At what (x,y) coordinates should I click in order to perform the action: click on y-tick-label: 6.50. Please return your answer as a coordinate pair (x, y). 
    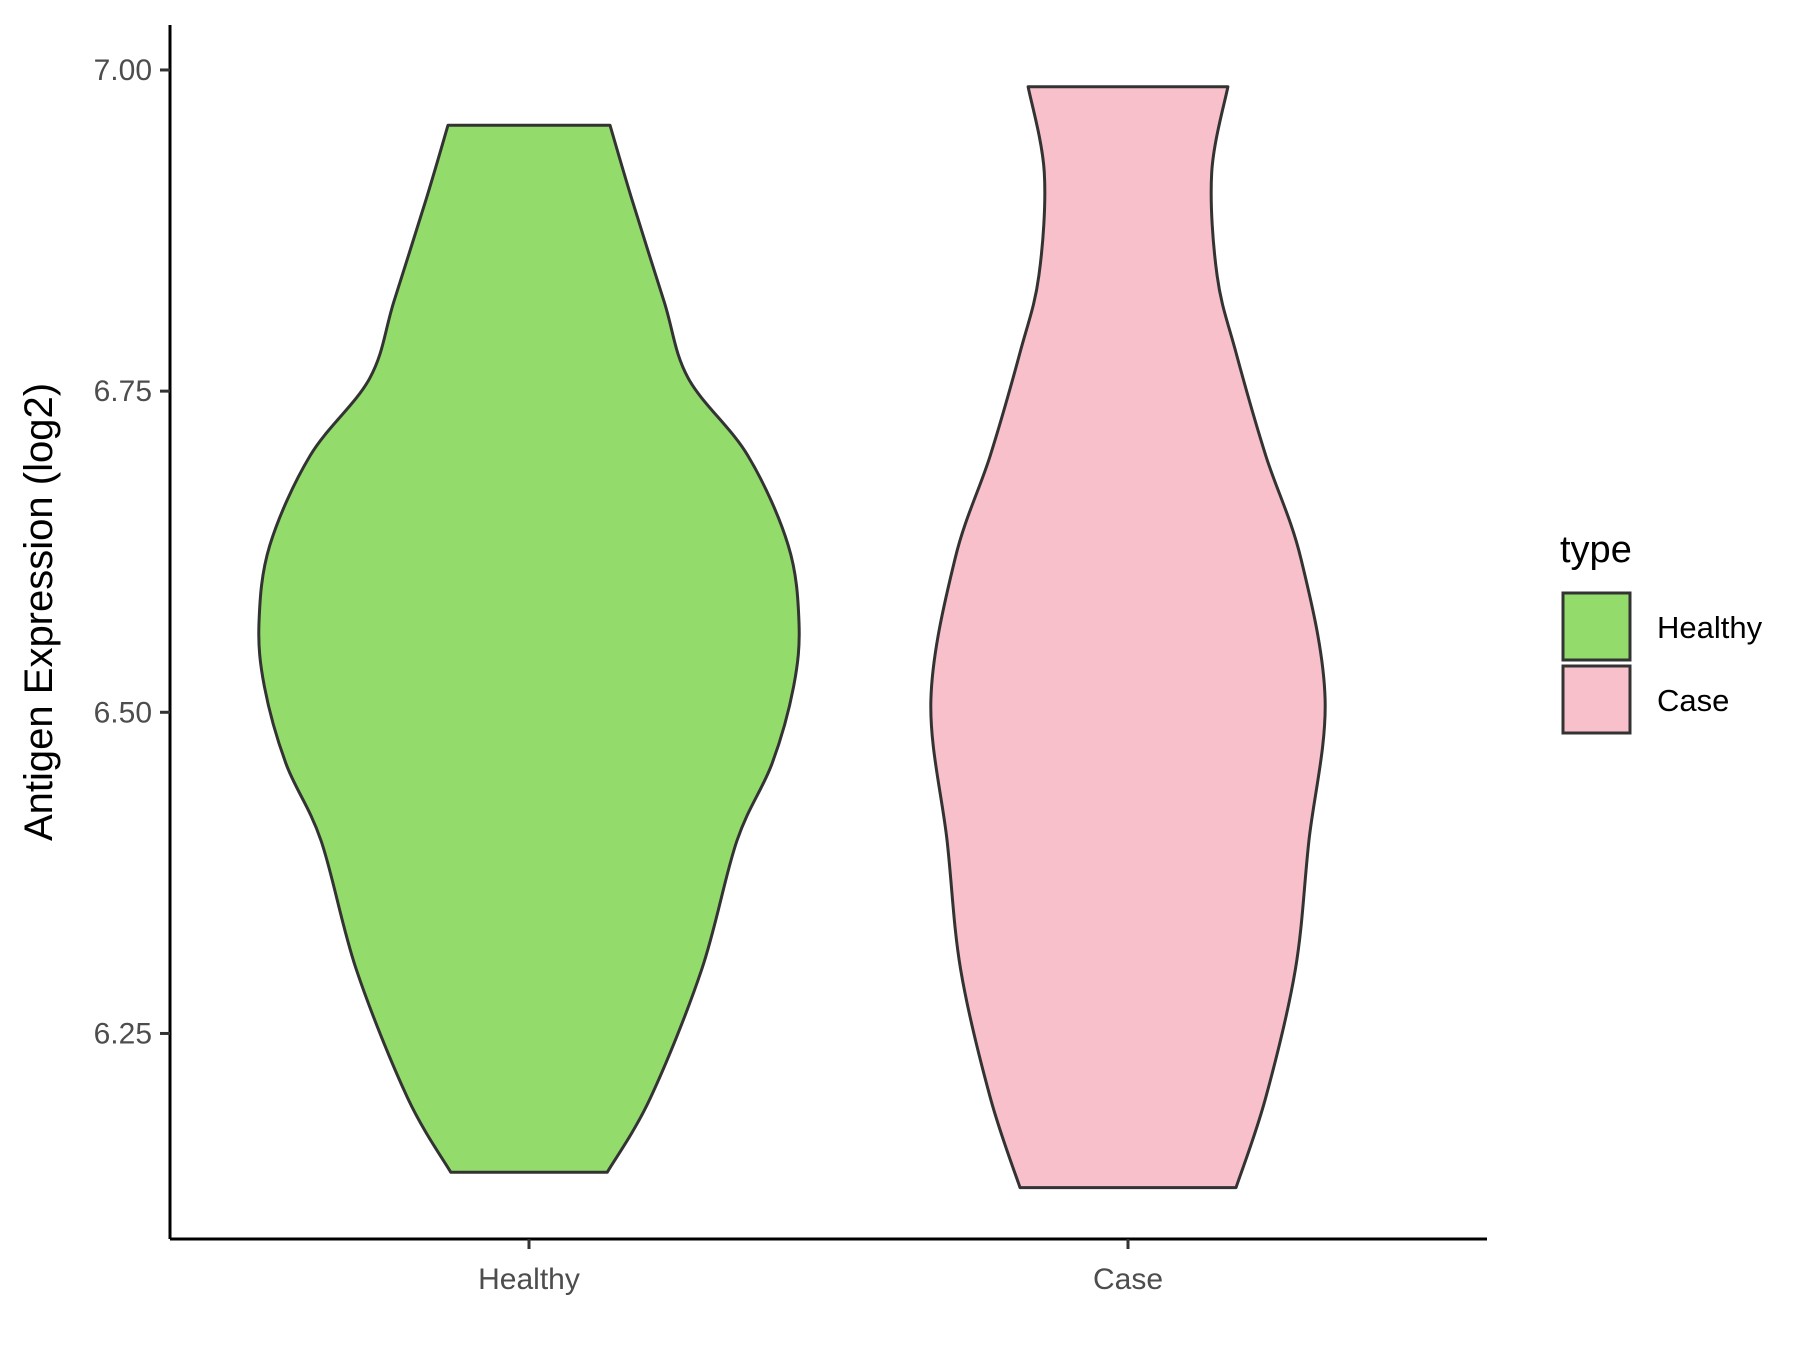
    Looking at the image, I should click on (123, 712).